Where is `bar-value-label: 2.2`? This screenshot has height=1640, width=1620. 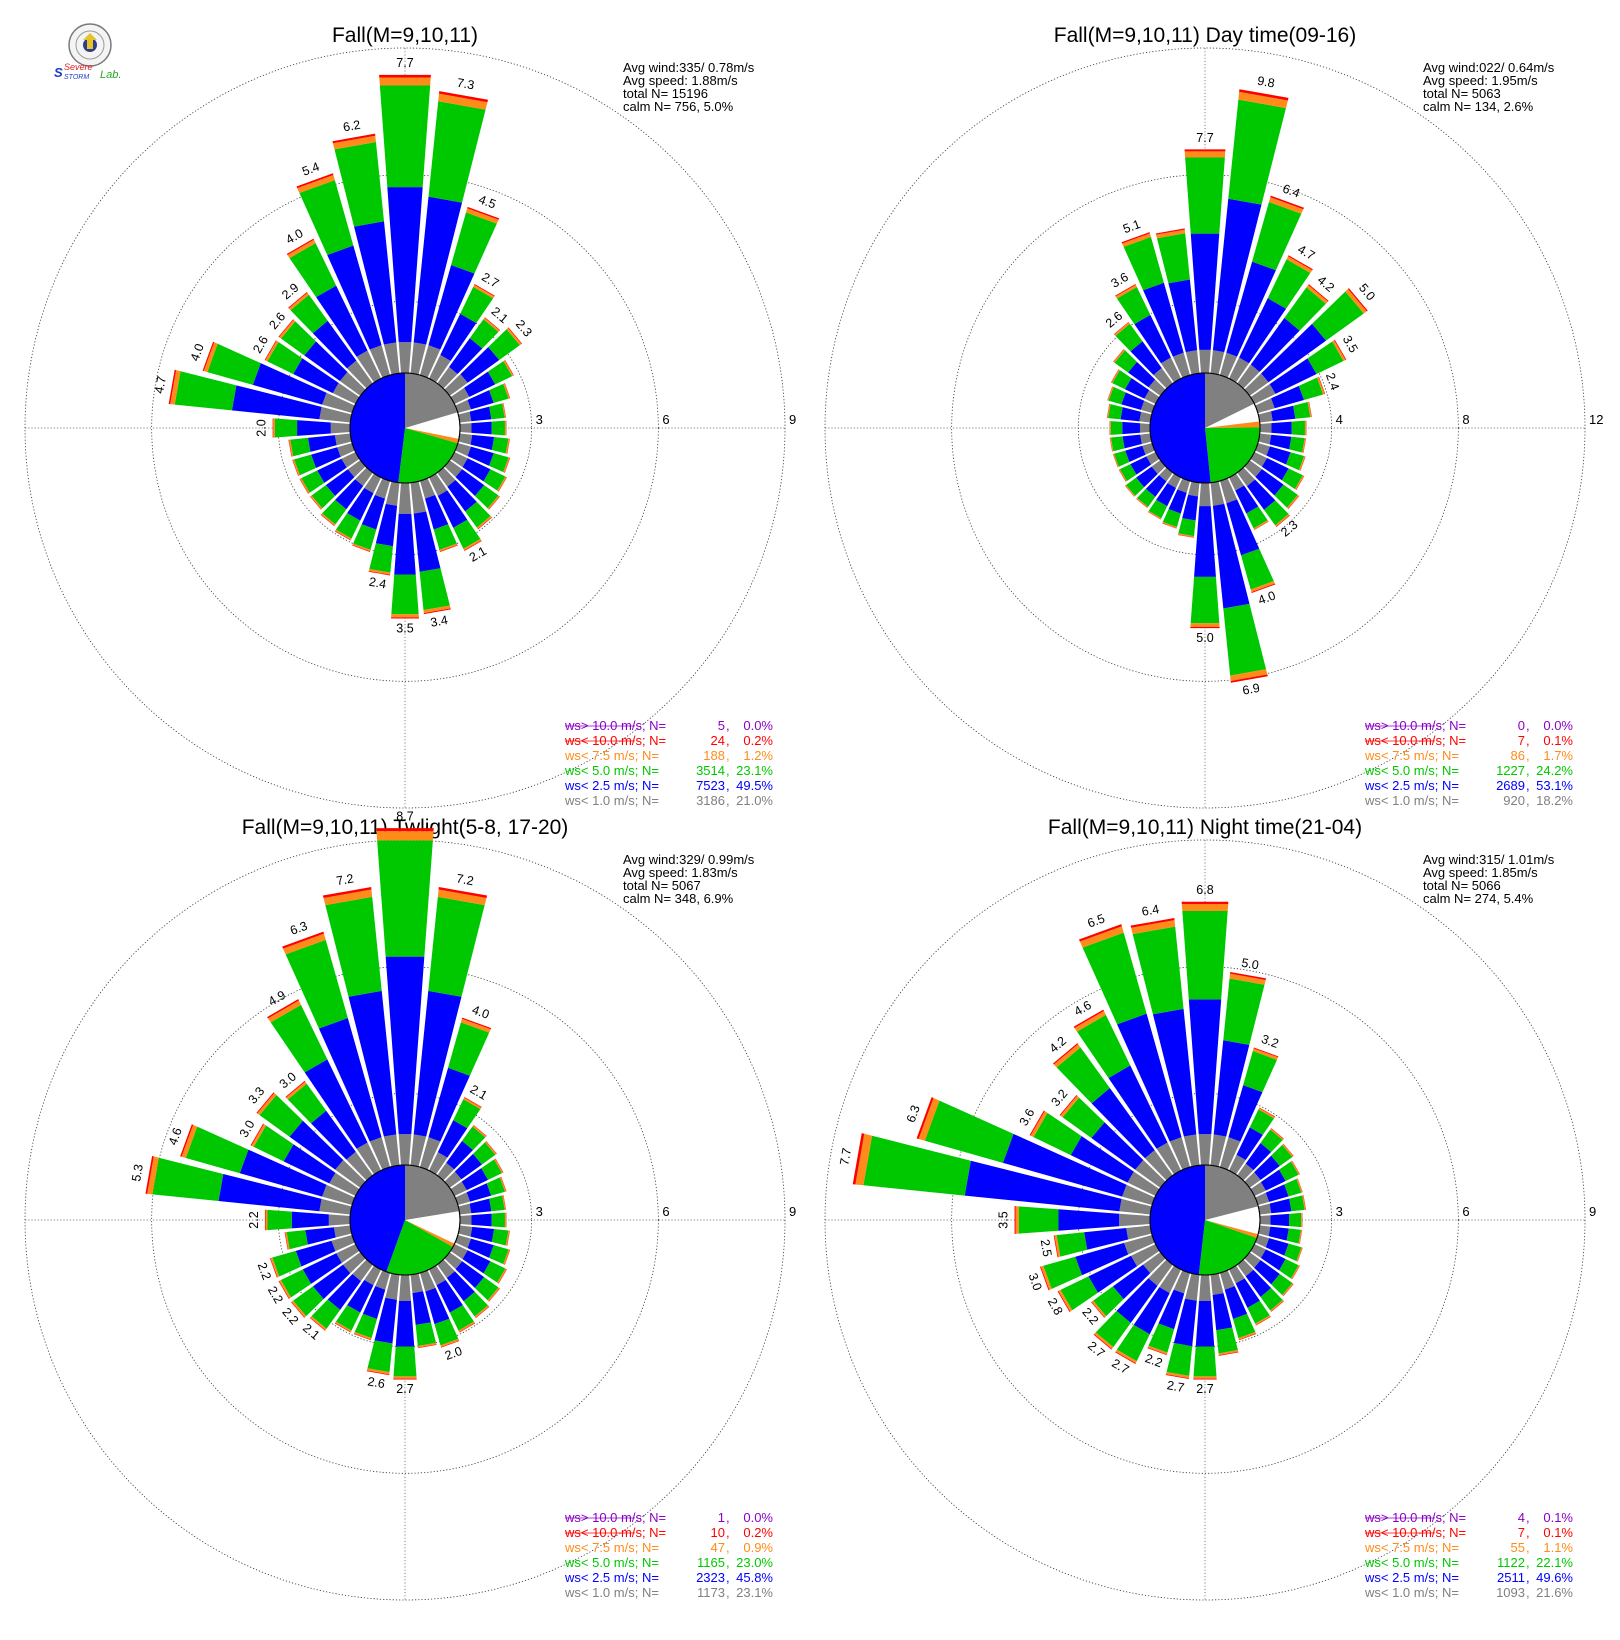 bar-value-label: 2.2 is located at coordinates (254, 1219).